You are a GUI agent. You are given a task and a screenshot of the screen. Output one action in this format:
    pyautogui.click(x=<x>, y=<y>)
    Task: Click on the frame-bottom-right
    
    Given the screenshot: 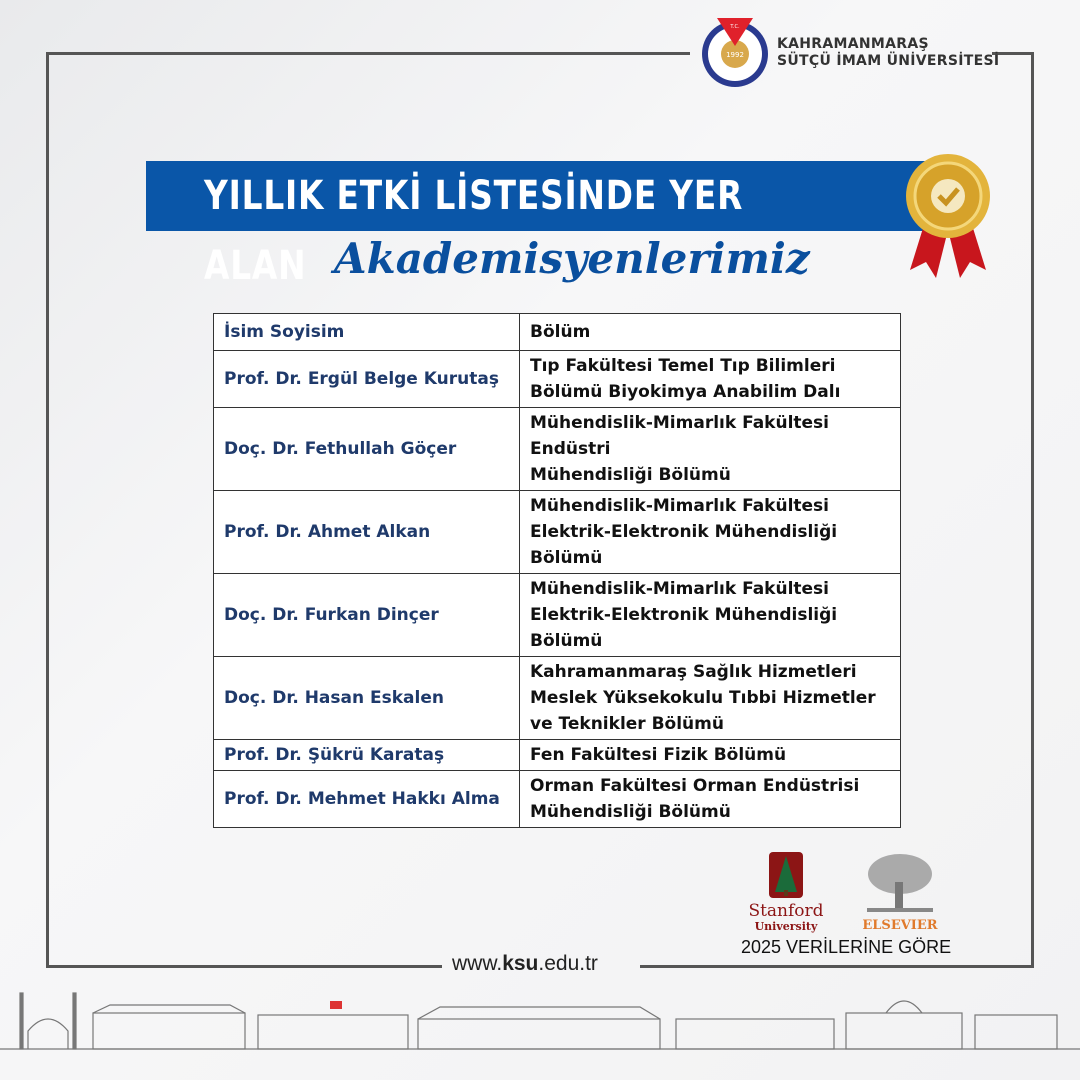 What is the action you would take?
    pyautogui.click(x=837, y=966)
    